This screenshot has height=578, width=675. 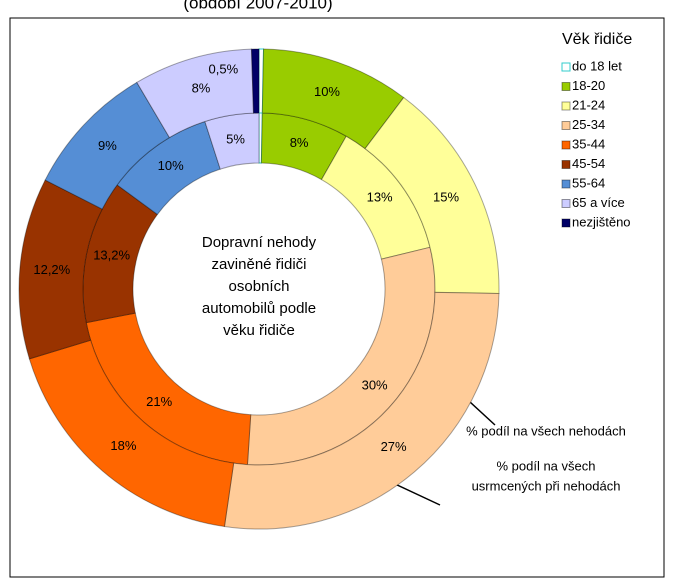 I want to click on legend-label: 45-54, so click(x=588, y=163).